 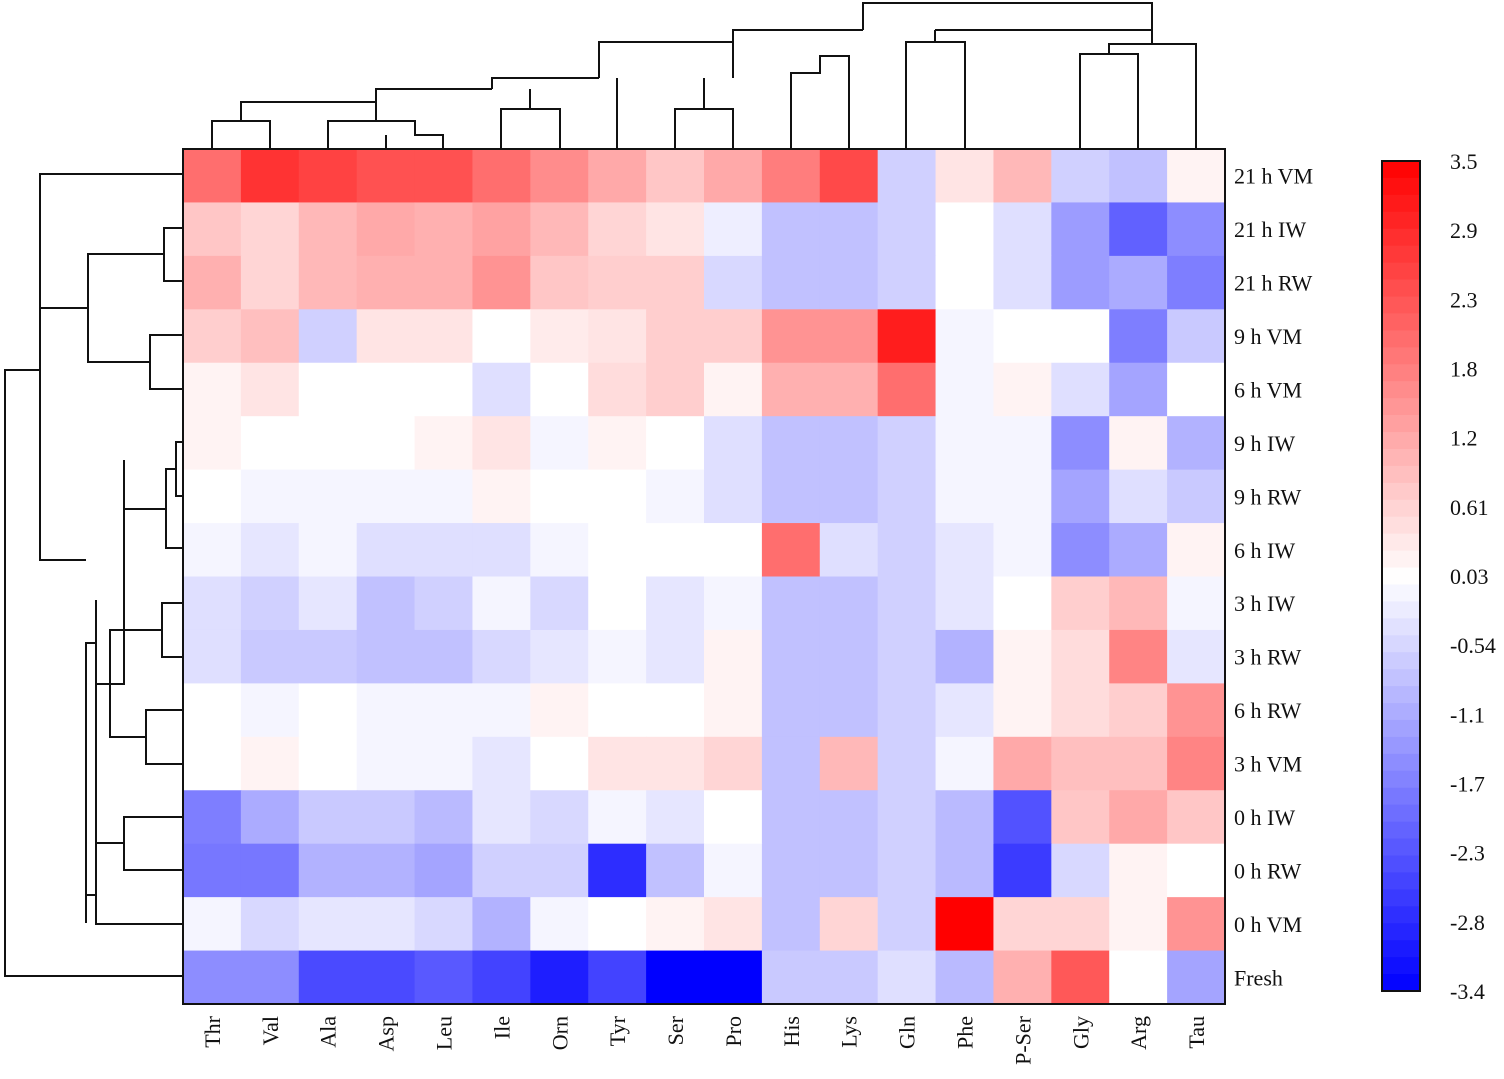 I want to click on column-label: Orn, so click(x=559, y=1033).